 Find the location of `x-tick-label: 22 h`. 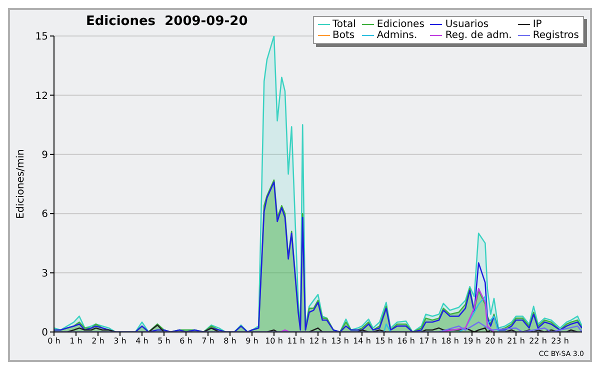

x-tick-label: 22 h is located at coordinates (538, 341).